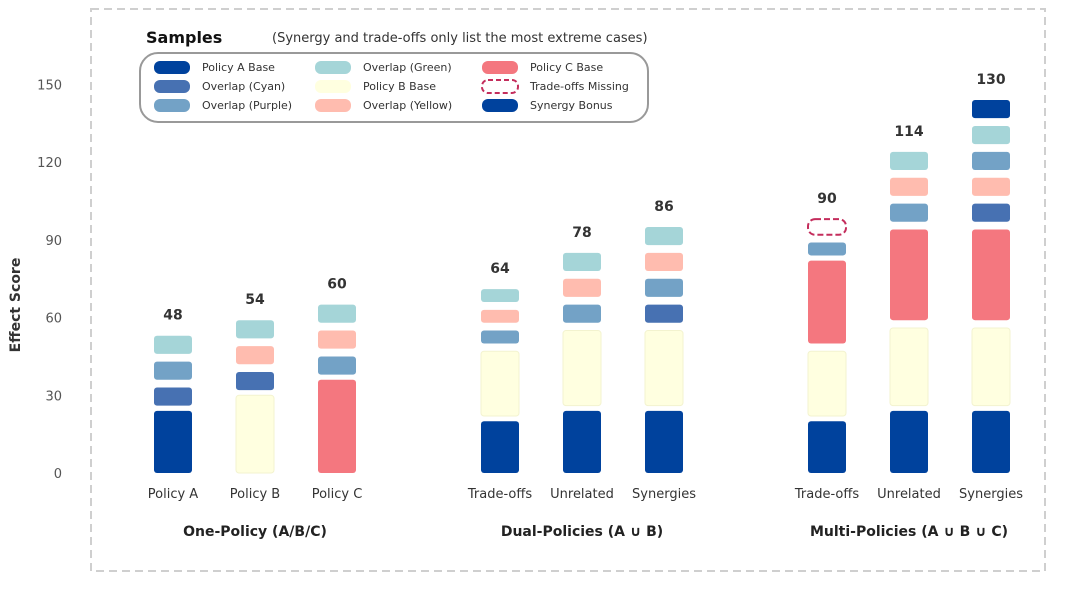  I want to click on legend-label: Synergy Bonus, so click(571, 105).